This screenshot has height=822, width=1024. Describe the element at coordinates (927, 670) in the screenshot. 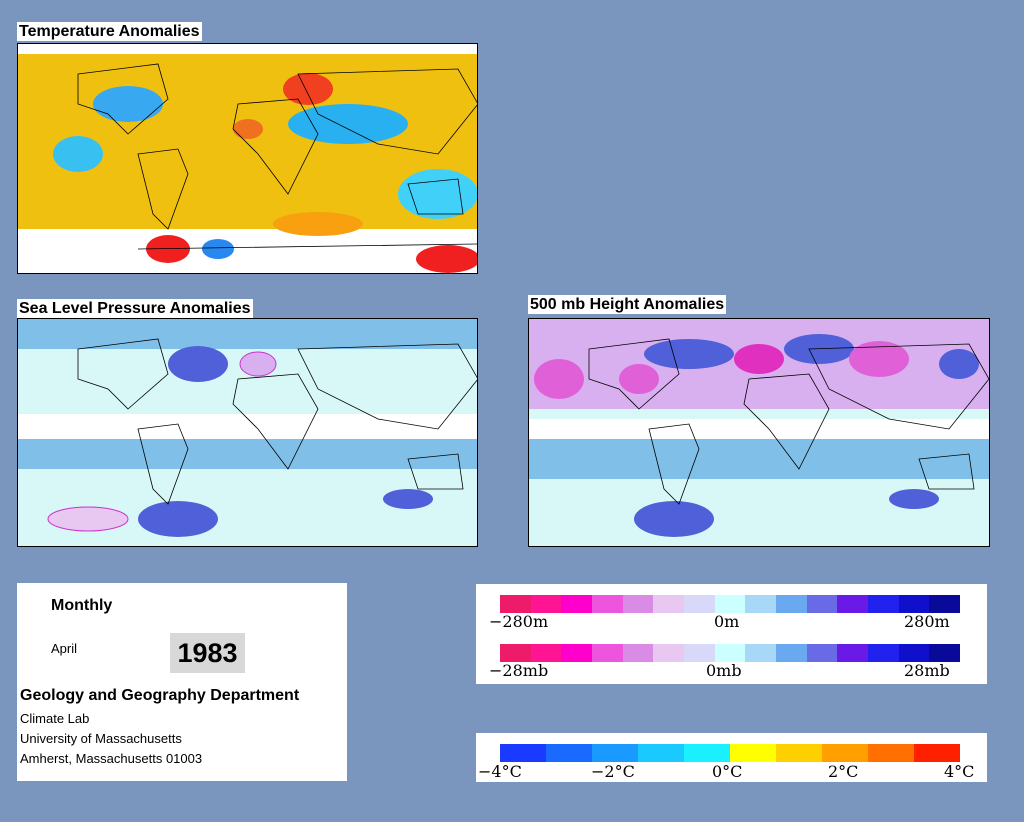

I see `pressure-max-label: 28mb` at that location.